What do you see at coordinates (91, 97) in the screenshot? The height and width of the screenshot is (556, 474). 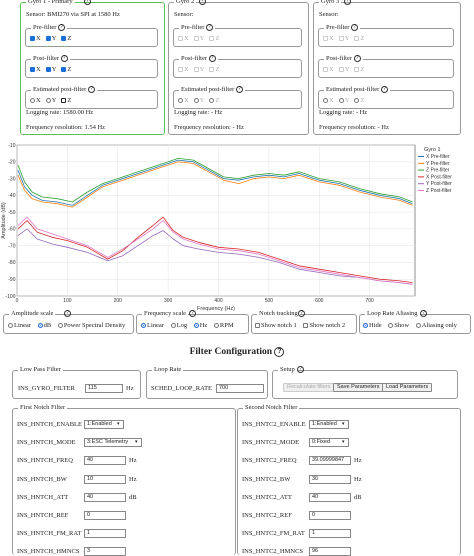 I see `estimated-post-filter-box: Estimated post-filter ? X Y Z` at bounding box center [91, 97].